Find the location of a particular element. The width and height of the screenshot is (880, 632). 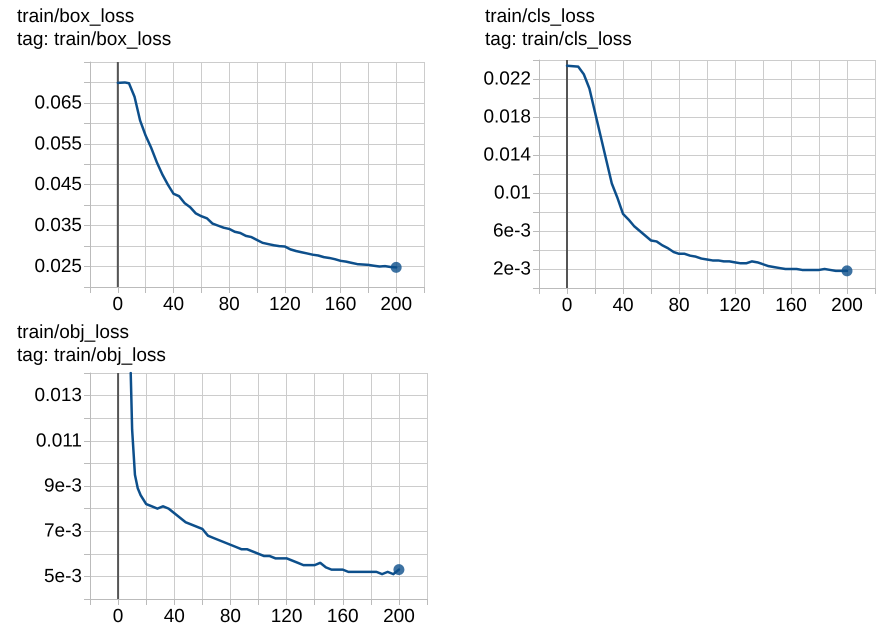

y-tick-label: 2e-3 is located at coordinates (511, 269).